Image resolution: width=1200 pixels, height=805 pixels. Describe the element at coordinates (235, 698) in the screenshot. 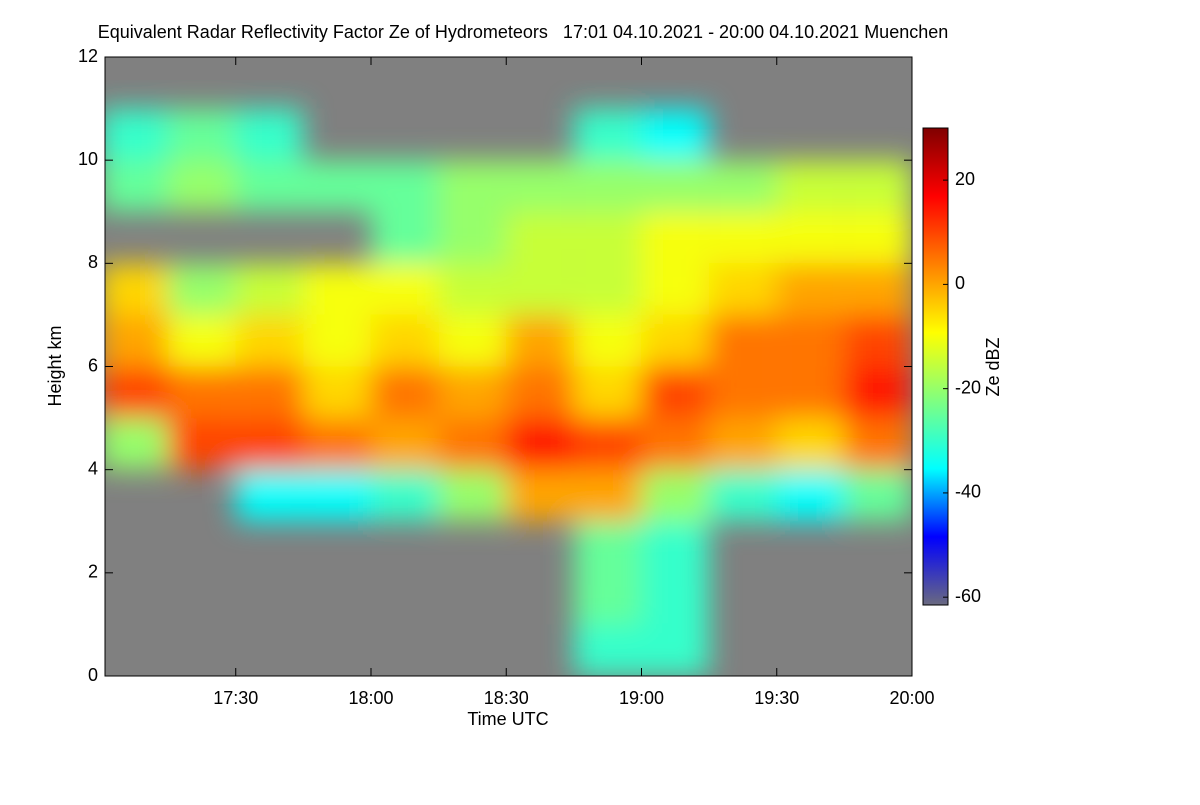

I see `x-tick-label: 17:30` at that location.